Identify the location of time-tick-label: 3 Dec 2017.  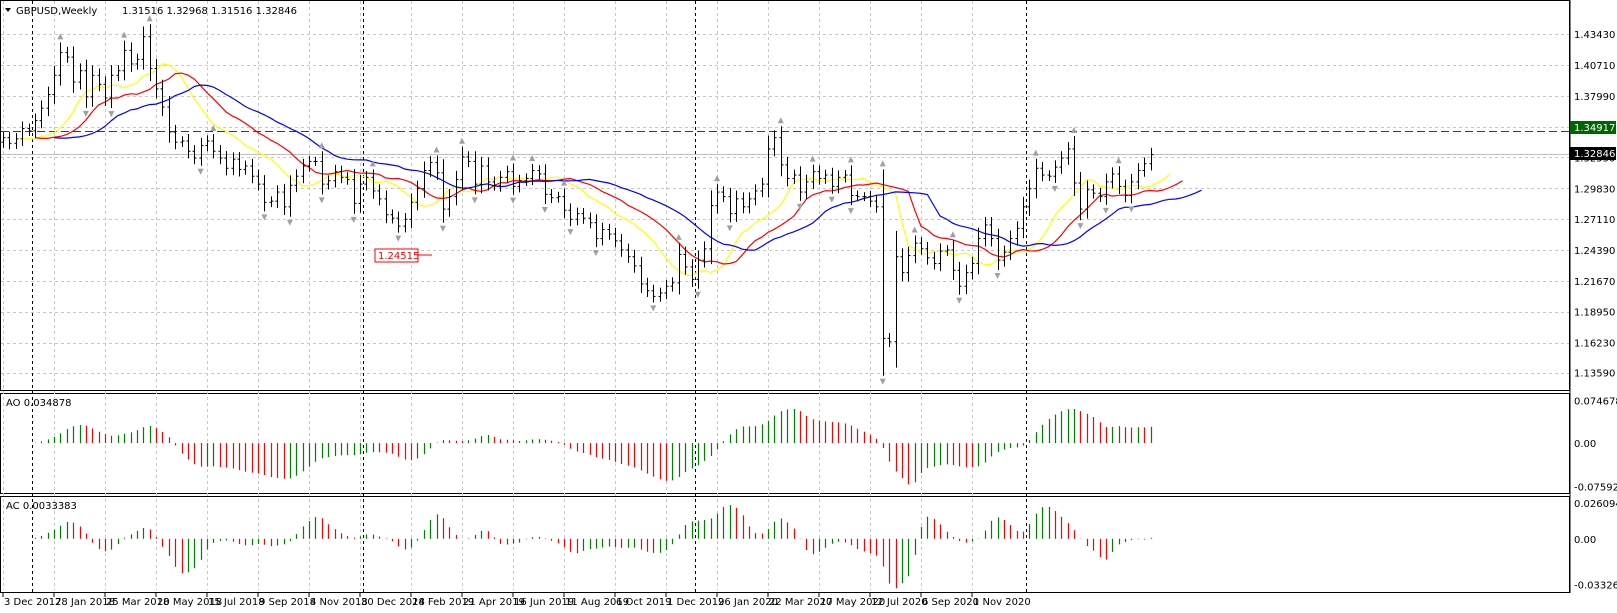
(33, 602).